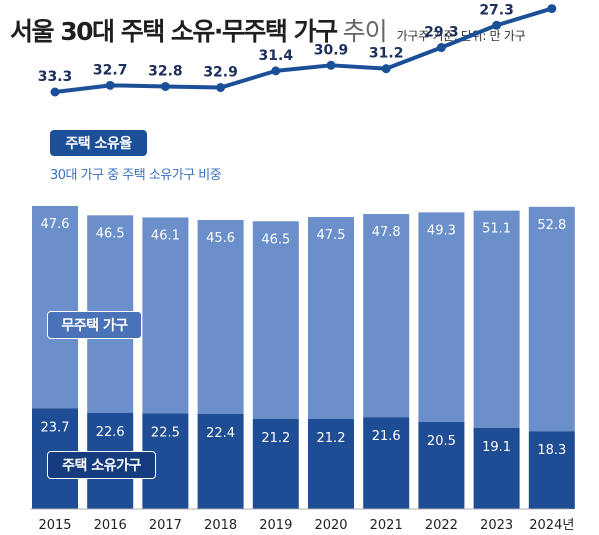 This screenshot has width=599, height=535. Describe the element at coordinates (110, 432) in the screenshot. I see `bar-label-owning: 22.6` at that location.